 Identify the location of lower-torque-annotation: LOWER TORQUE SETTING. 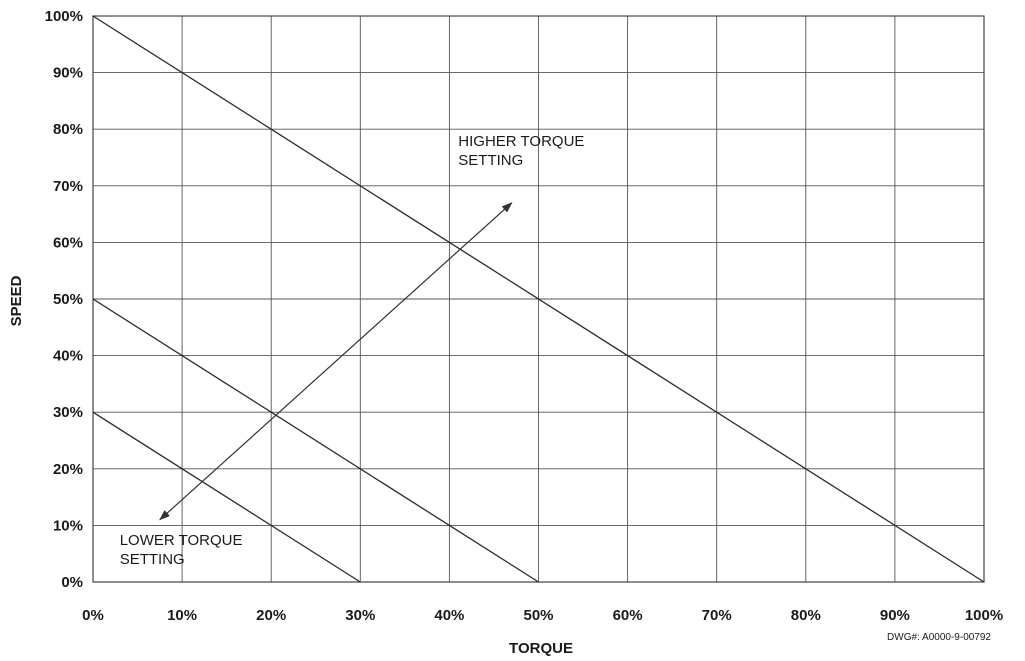
(181, 550).